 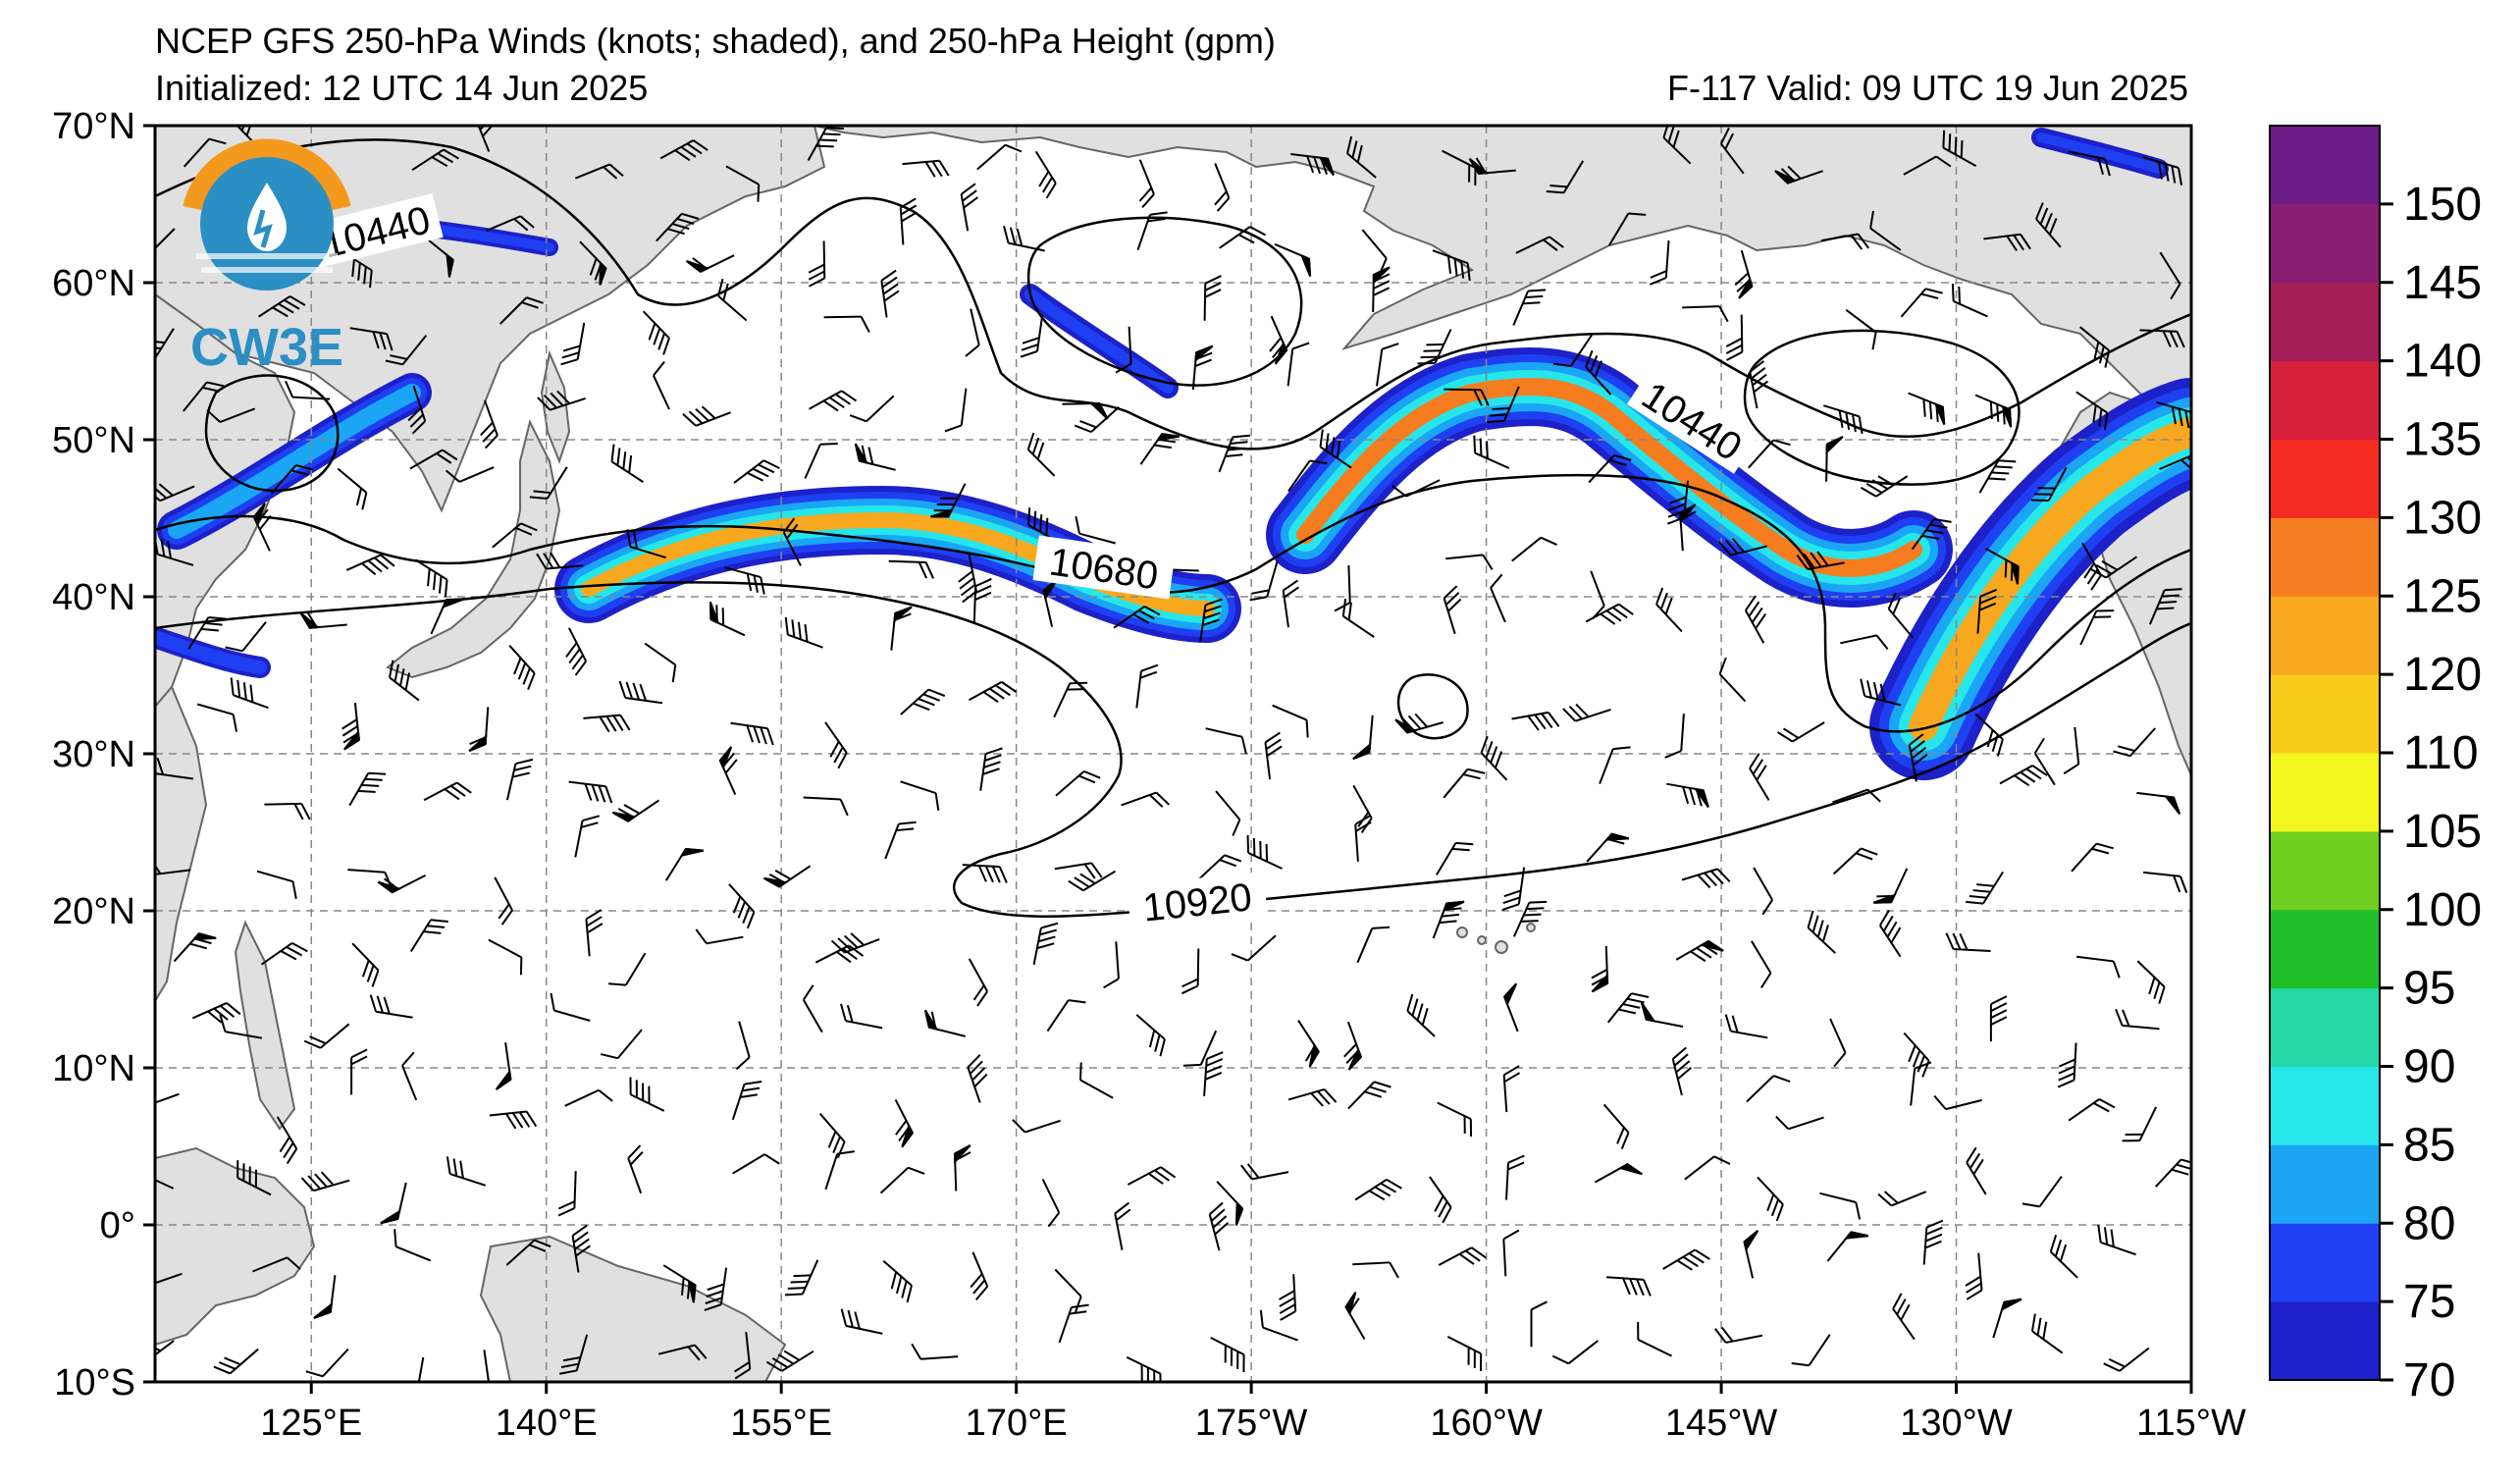 I want to click on jet-shading-band, so click(x=211, y=652).